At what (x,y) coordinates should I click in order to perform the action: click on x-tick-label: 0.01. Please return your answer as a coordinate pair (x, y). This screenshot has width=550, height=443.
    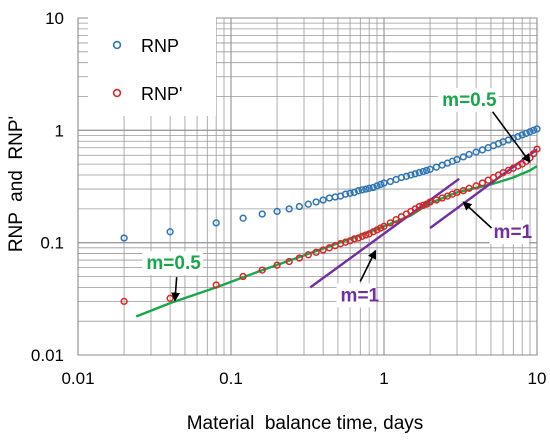
    Looking at the image, I should click on (77, 378).